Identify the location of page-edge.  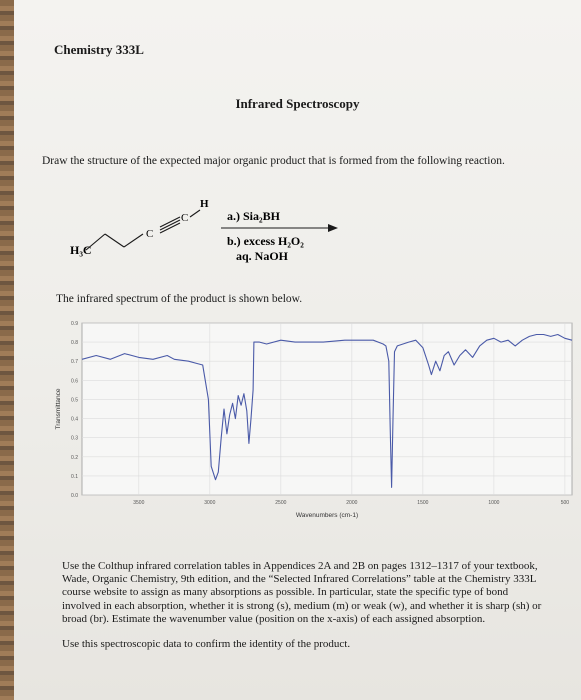
(7, 350).